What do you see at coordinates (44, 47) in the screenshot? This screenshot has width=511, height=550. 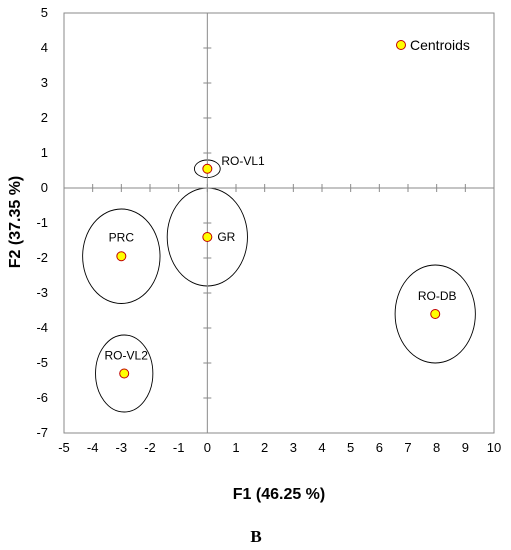 I see `y-tick-label: 4` at bounding box center [44, 47].